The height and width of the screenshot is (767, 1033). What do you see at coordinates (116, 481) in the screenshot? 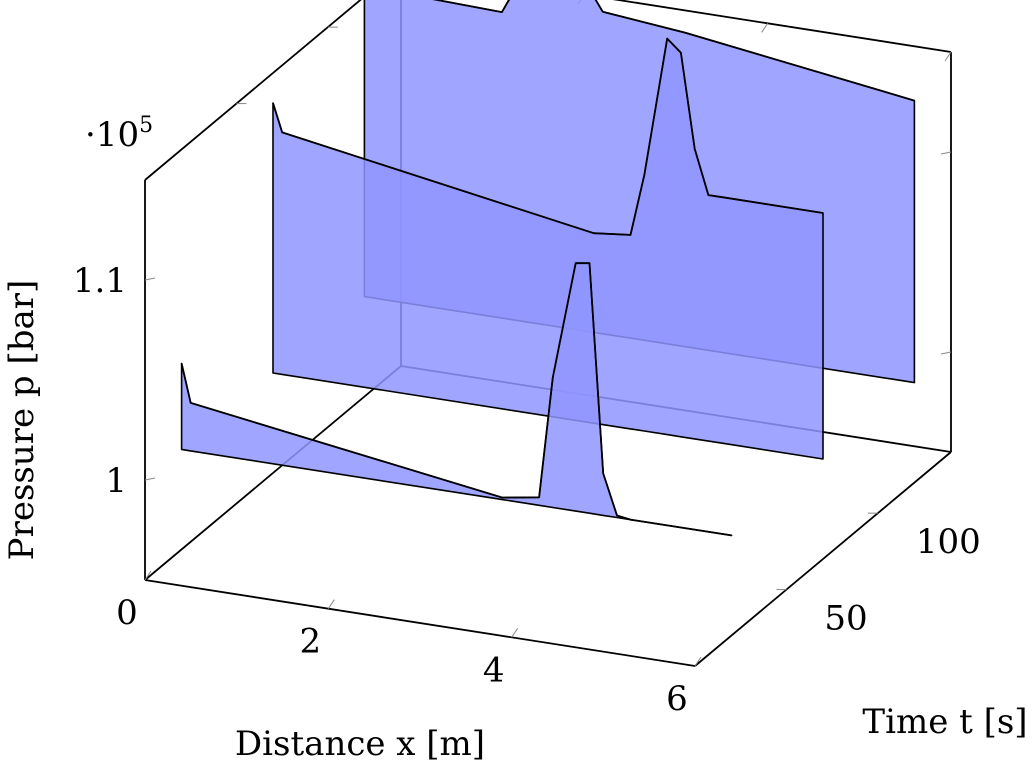
I see `z-tick-label: 1` at bounding box center [116, 481].